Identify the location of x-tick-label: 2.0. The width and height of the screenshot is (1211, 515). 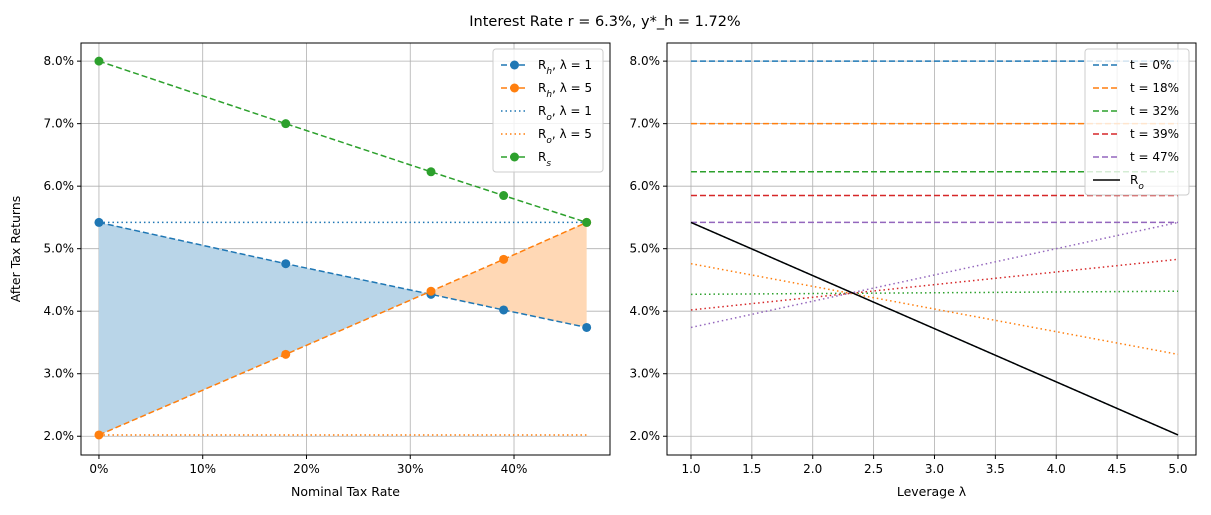
(812, 469).